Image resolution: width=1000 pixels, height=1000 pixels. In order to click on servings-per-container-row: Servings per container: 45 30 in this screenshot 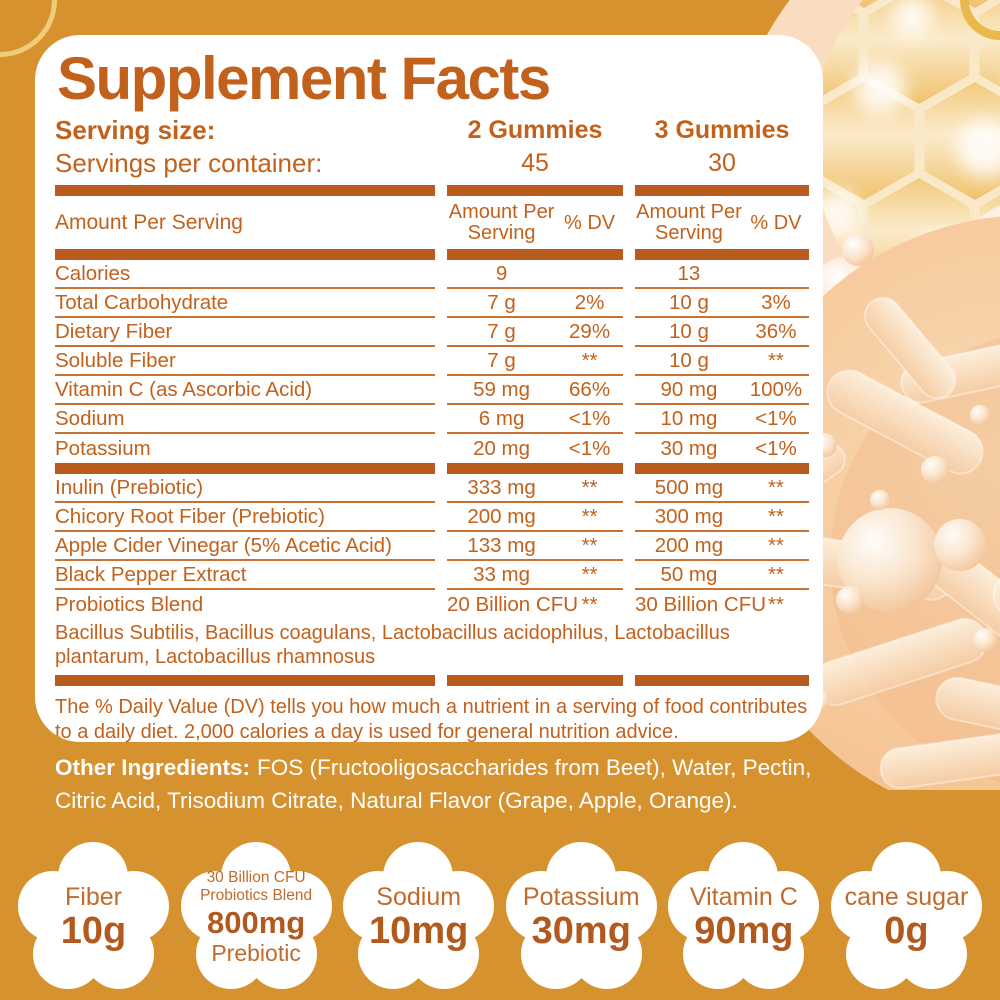, I will do `click(432, 163)`.